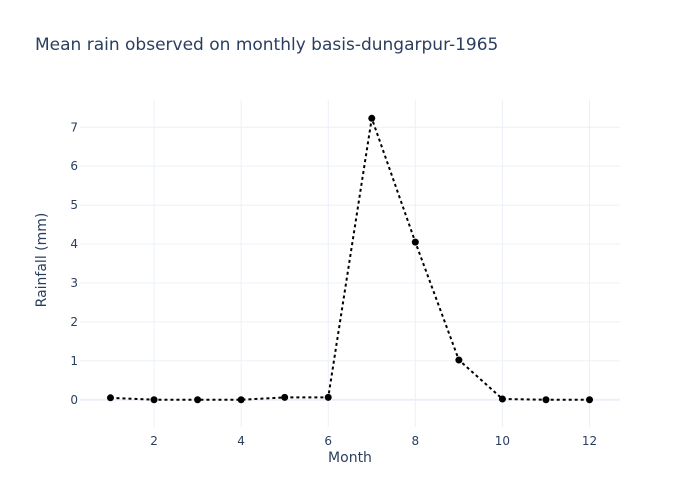  Describe the element at coordinates (74, 205) in the screenshot. I see `y-tick-label: 5` at that location.